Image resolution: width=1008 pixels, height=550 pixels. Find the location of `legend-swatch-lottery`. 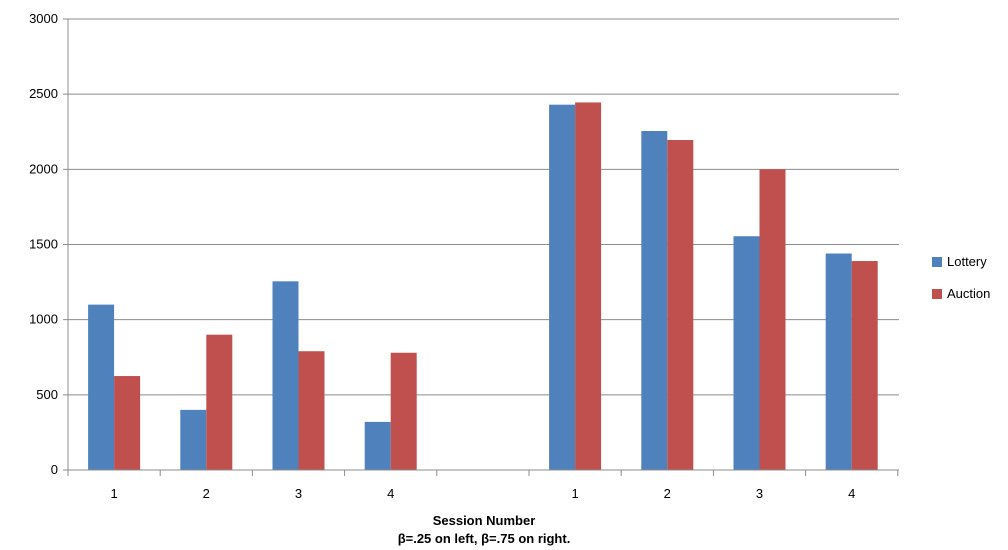

legend-swatch-lottery is located at coordinates (937, 262).